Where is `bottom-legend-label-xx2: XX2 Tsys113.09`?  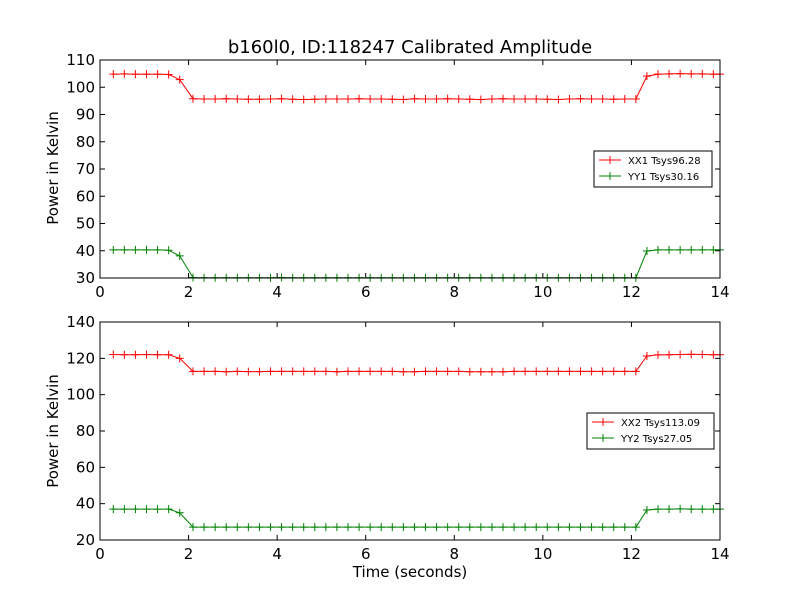
bottom-legend-label-xx2: XX2 Tsys113.09 is located at coordinates (660, 423).